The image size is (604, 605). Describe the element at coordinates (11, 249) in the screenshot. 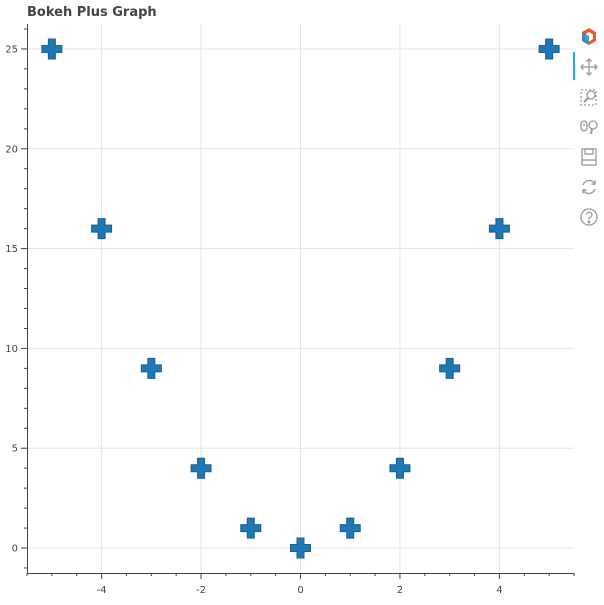

I see `y-tick-label: 15` at that location.